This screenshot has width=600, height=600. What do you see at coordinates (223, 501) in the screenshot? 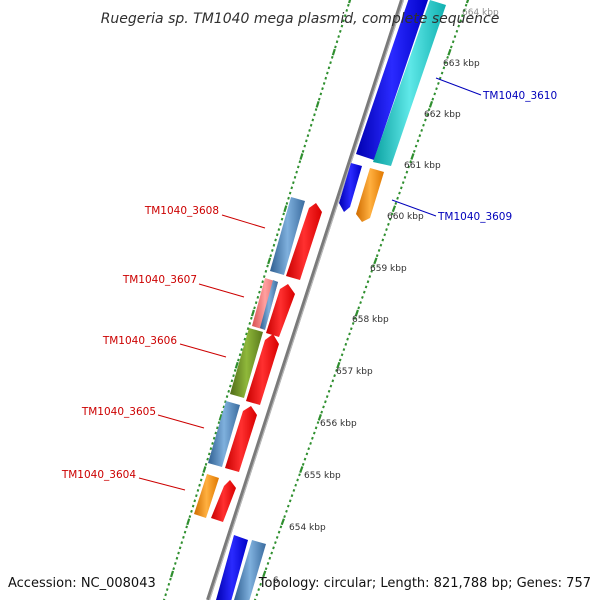
I see `gene-tm1040-3604-right` at bounding box center [223, 501].